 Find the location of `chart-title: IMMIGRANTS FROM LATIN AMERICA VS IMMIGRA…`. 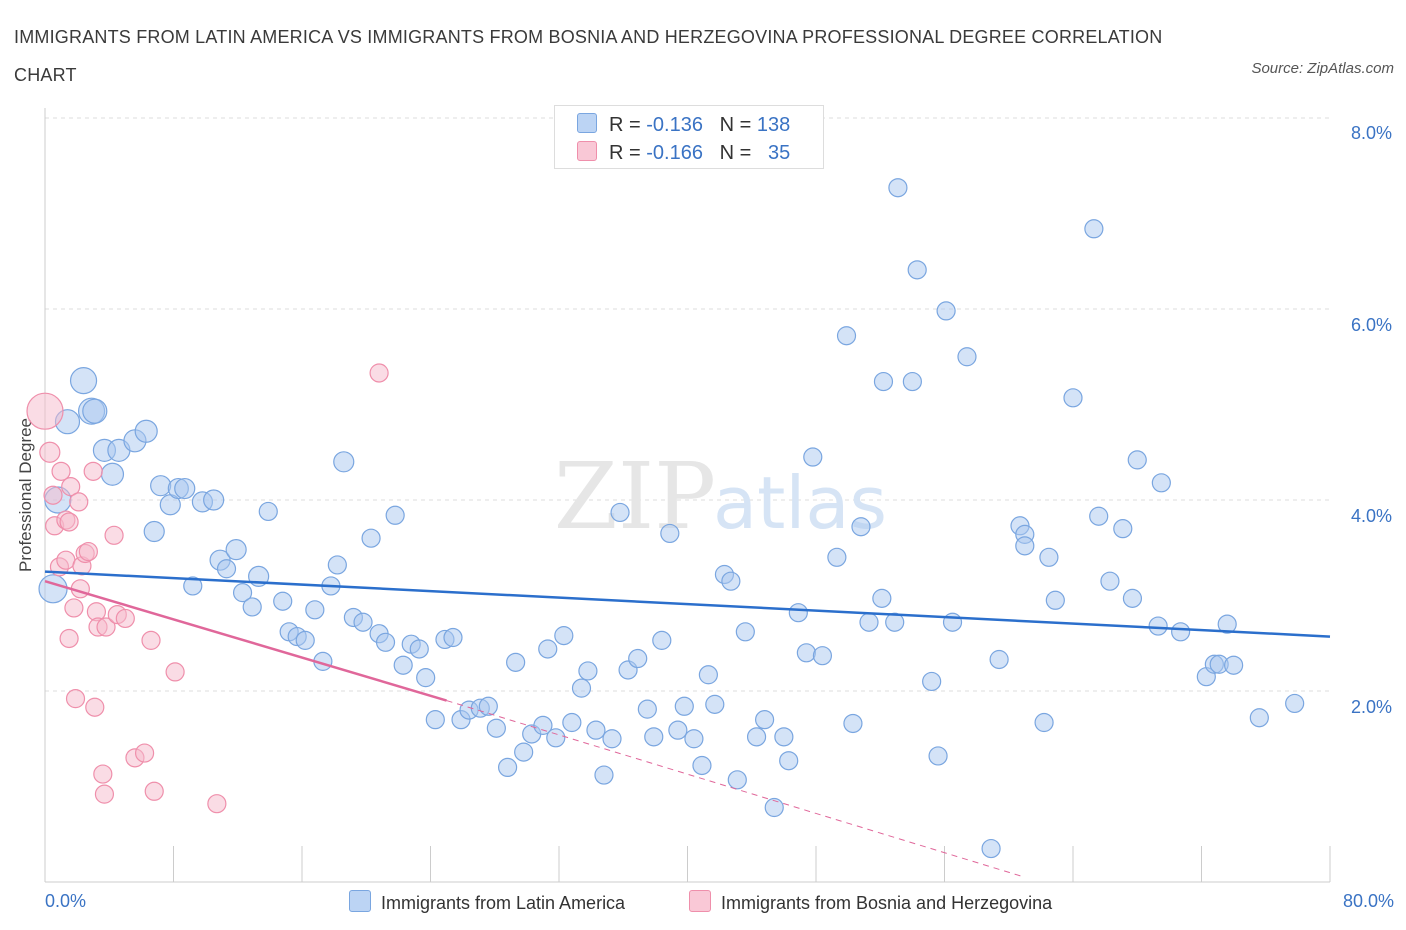

chart-title: IMMIGRANTS FROM LATIN AMERICA VS IMMIGRA… is located at coordinates (588, 56).